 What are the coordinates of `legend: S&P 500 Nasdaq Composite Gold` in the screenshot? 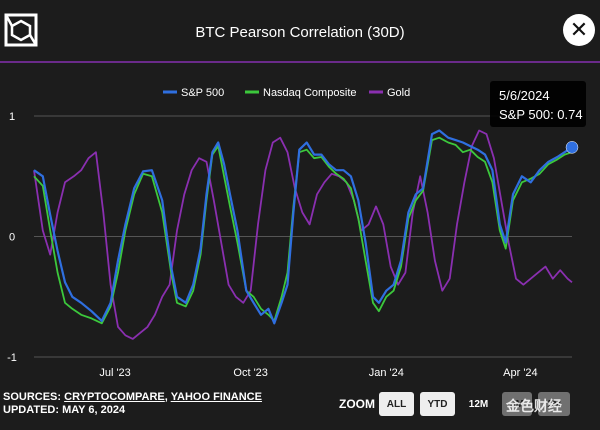 It's located at (286, 93).